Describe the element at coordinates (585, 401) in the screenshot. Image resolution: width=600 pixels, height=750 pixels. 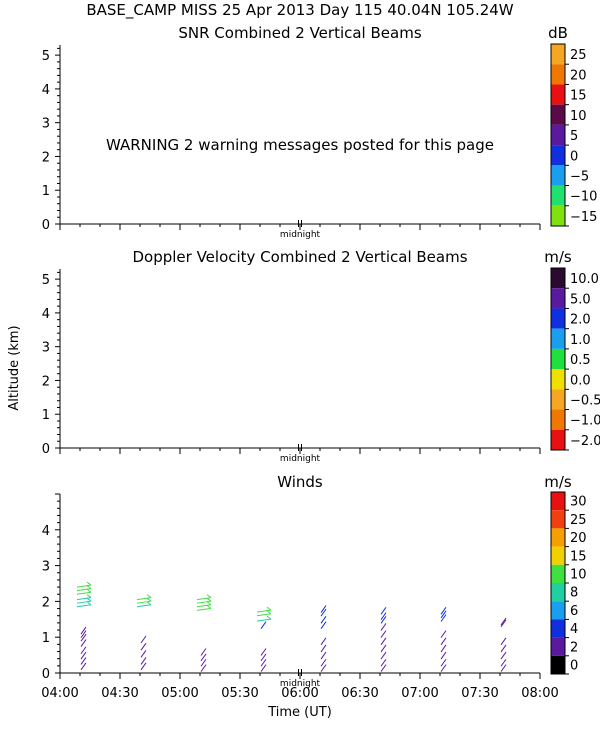
I see `colorbar-label: −0.5` at that location.